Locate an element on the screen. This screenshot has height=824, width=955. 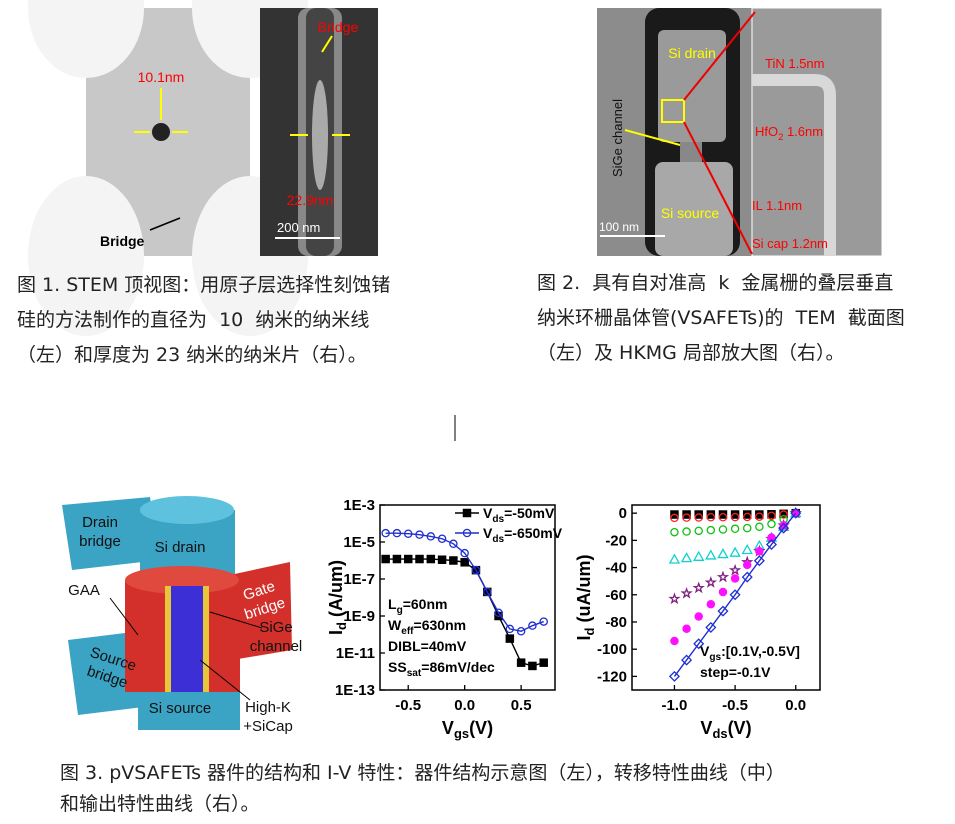
text-part: :[0.1V,-0.5V] is located at coordinates (760, 651).